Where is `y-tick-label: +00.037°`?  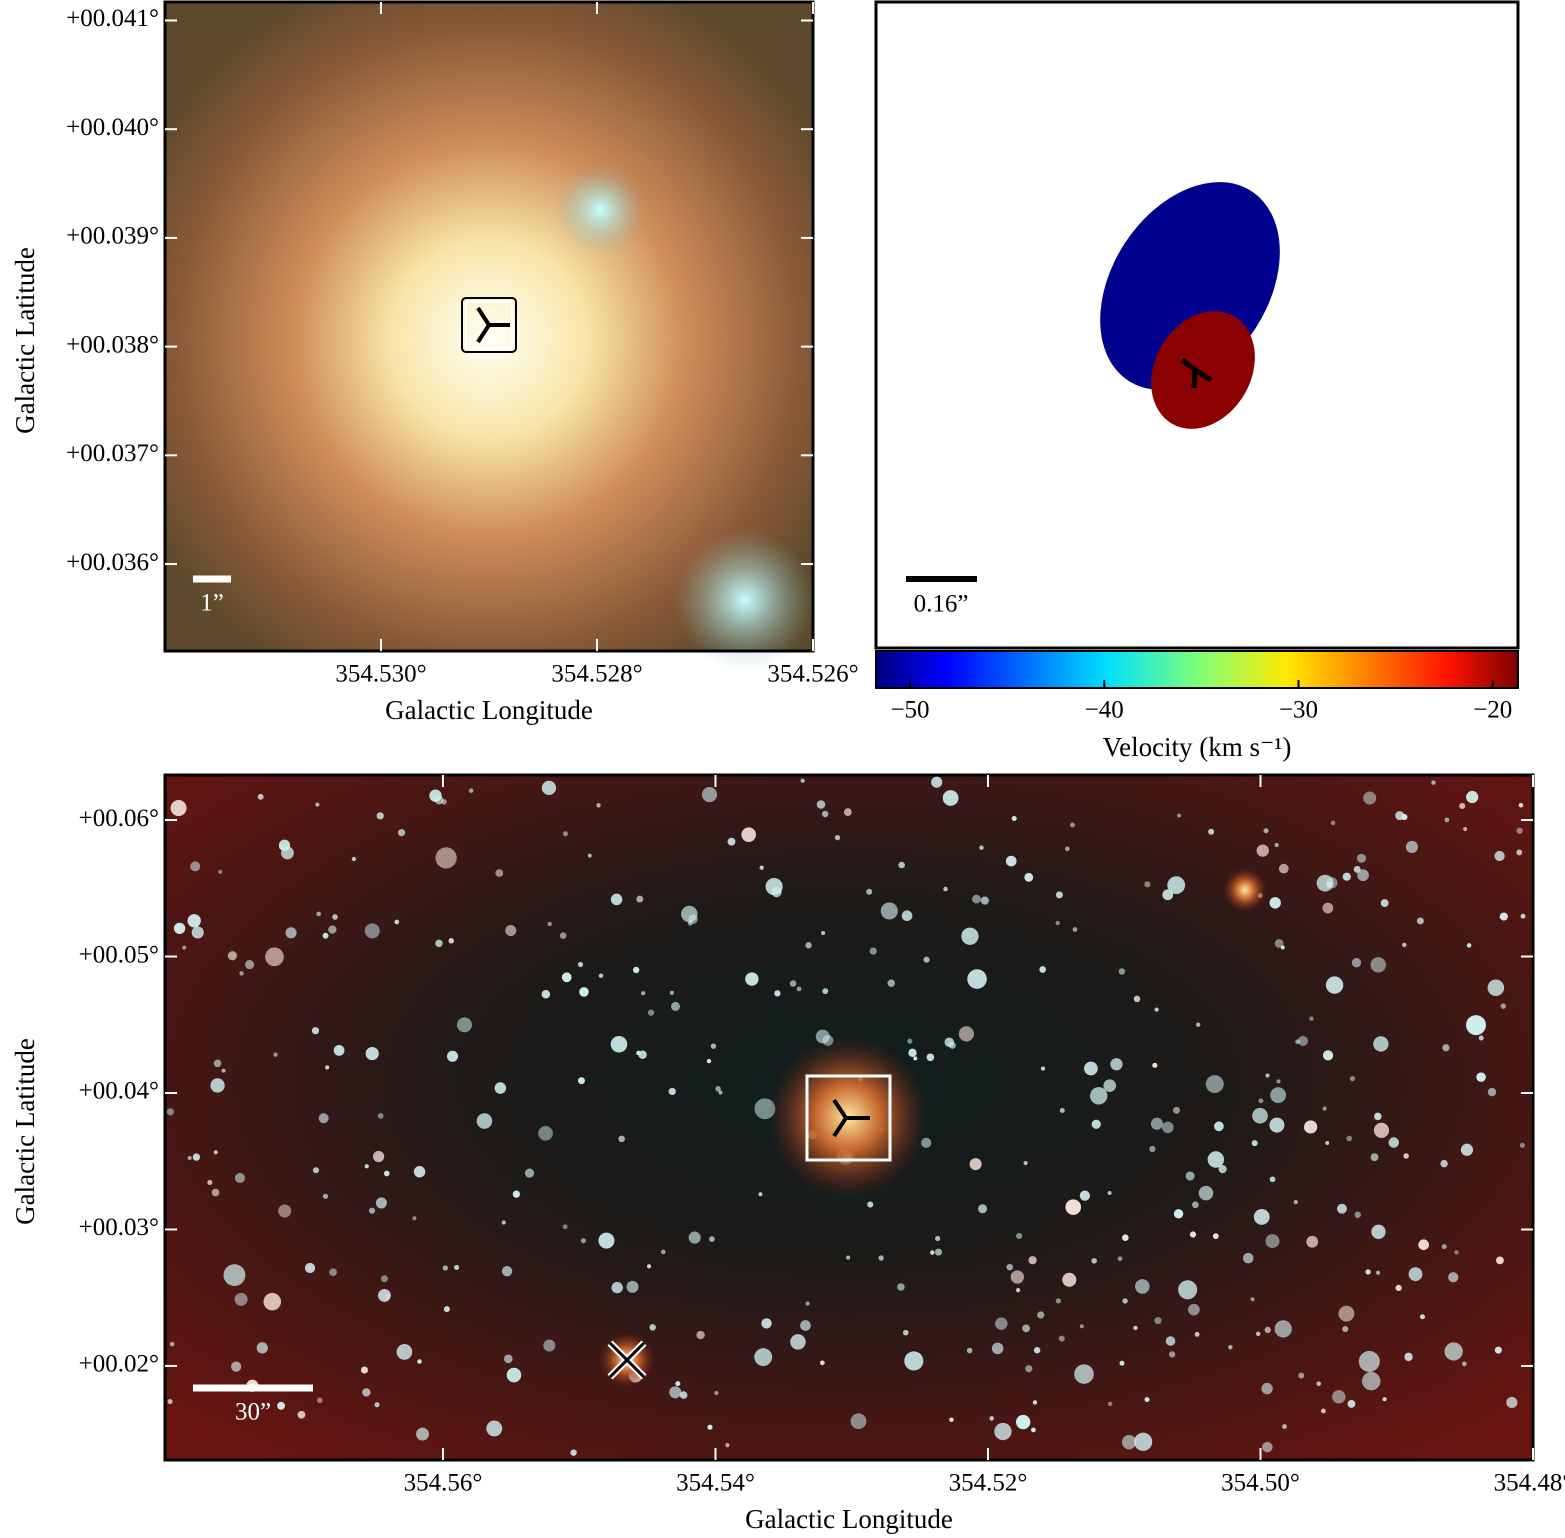 y-tick-label: +00.037° is located at coordinates (112, 453).